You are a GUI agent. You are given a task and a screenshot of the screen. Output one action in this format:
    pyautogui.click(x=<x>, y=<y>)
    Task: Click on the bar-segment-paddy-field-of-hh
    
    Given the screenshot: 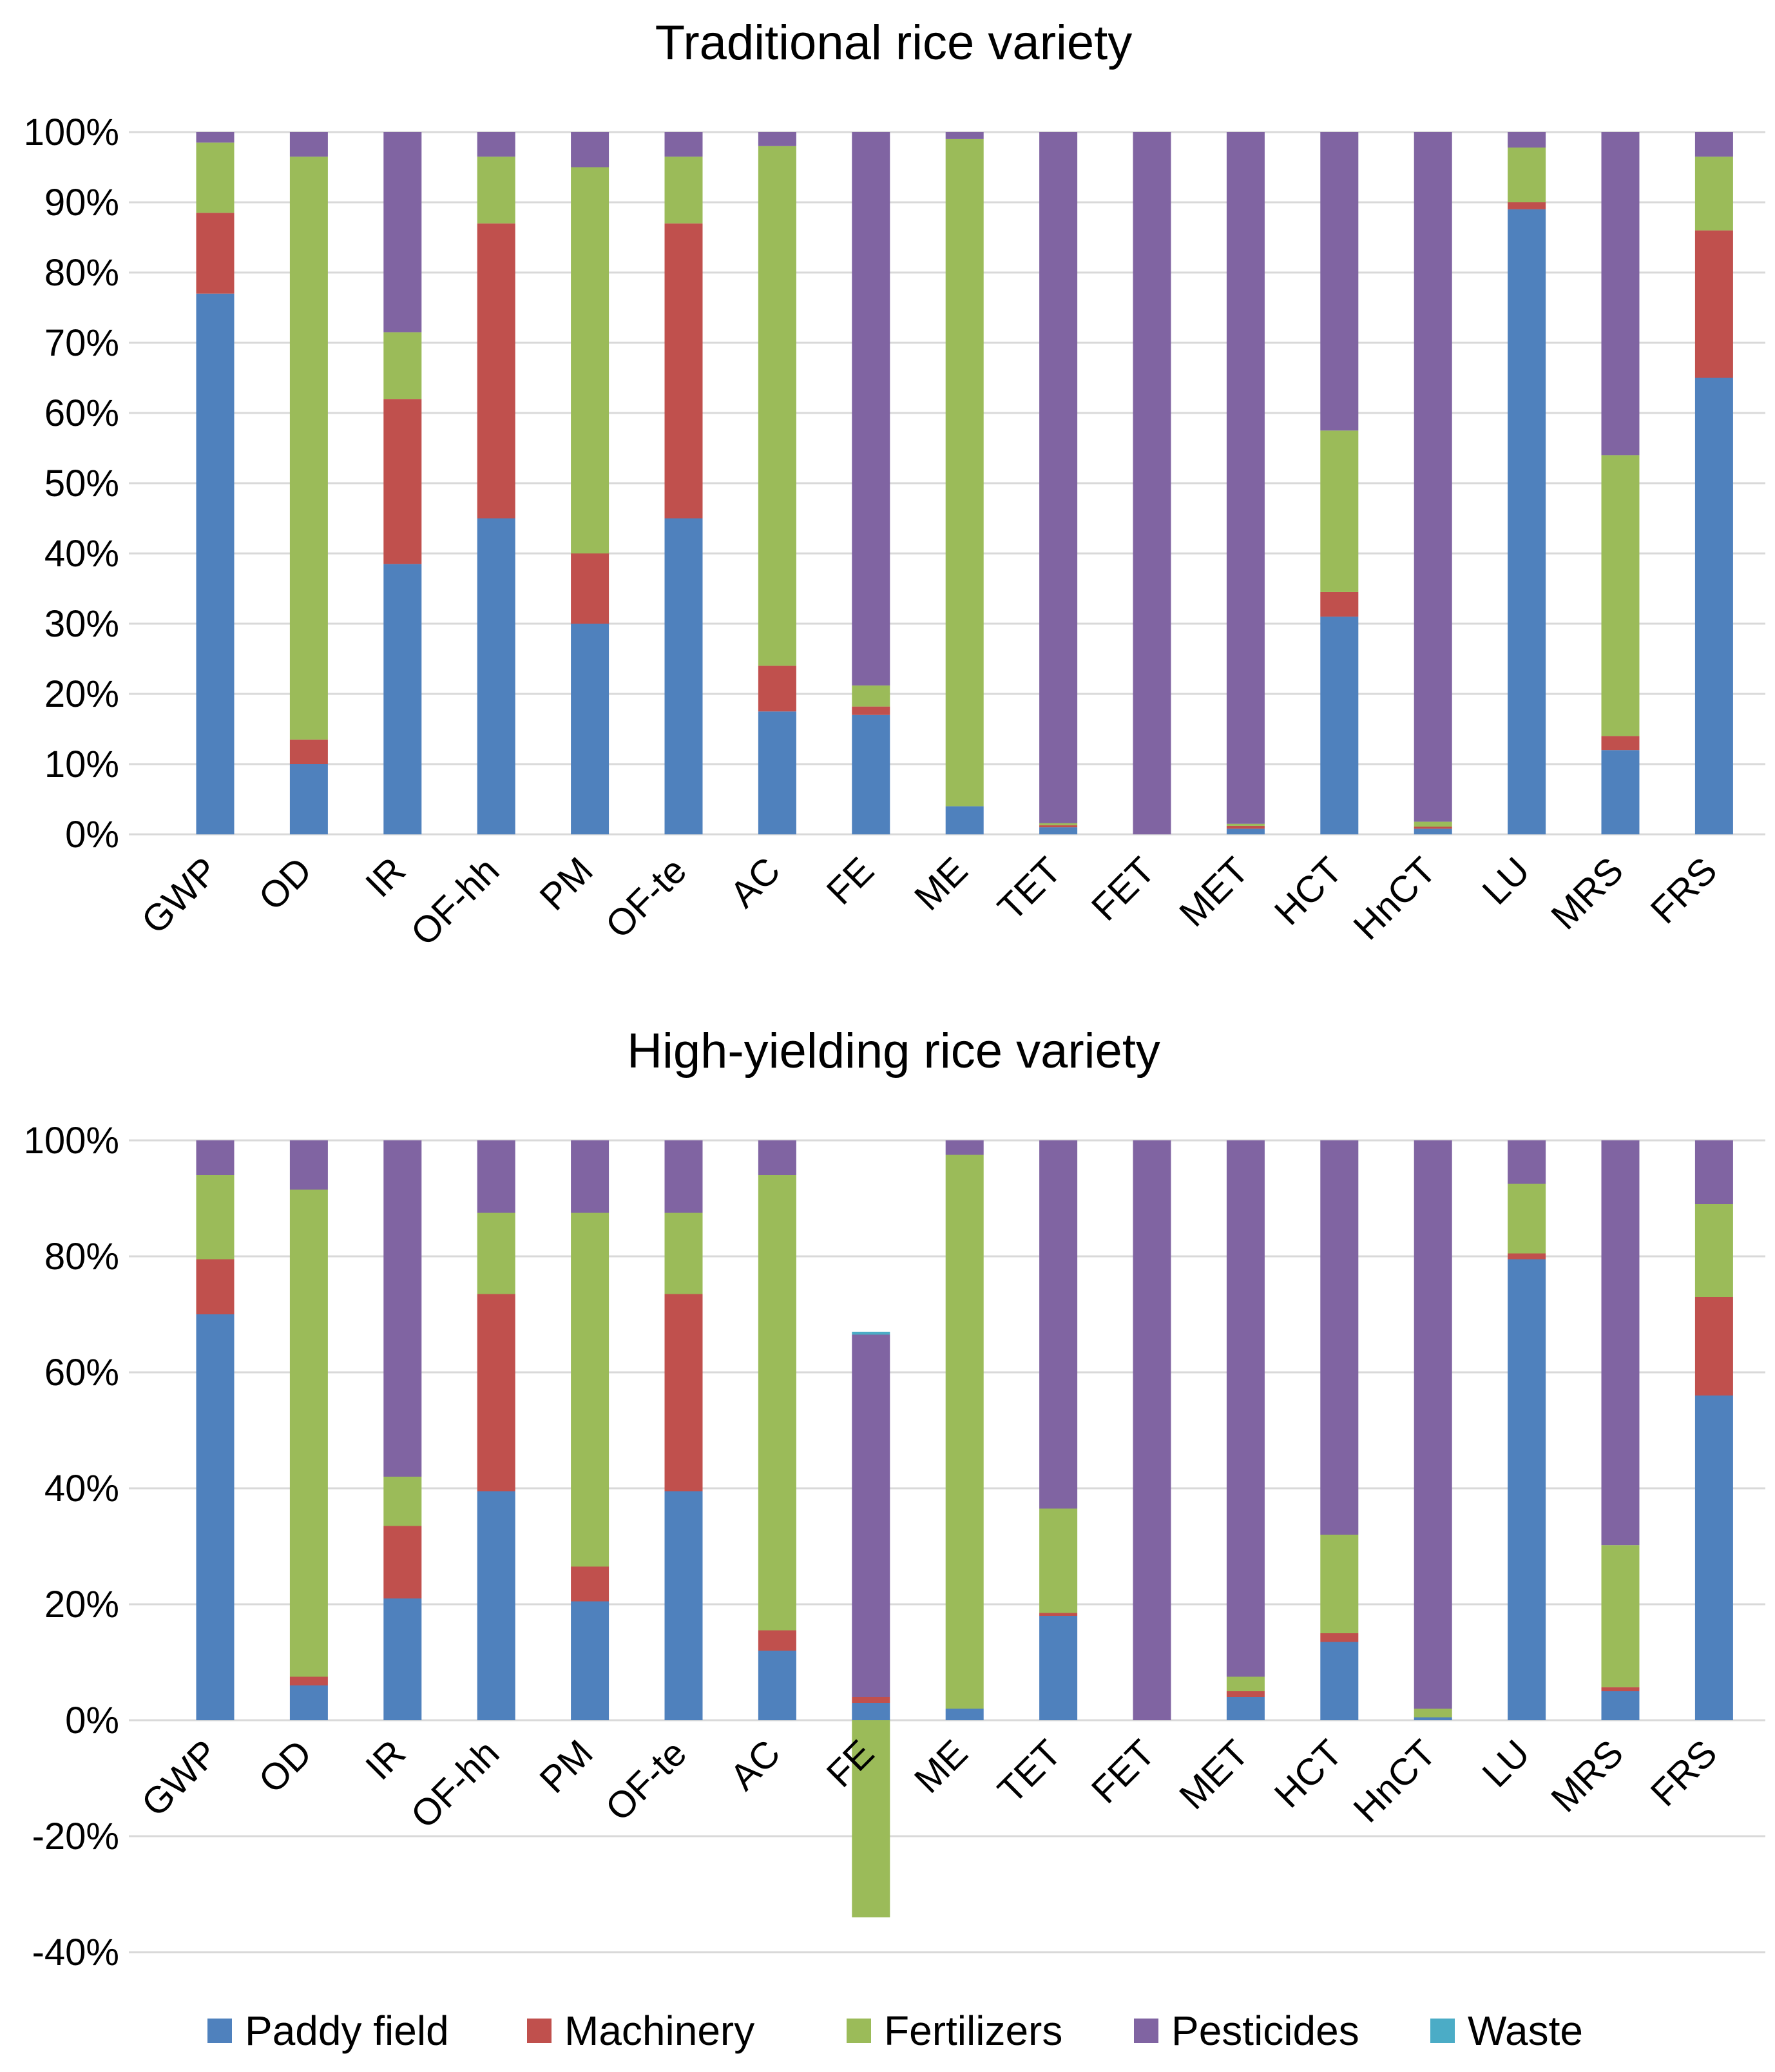 What is the action you would take?
    pyautogui.click(x=496, y=676)
    